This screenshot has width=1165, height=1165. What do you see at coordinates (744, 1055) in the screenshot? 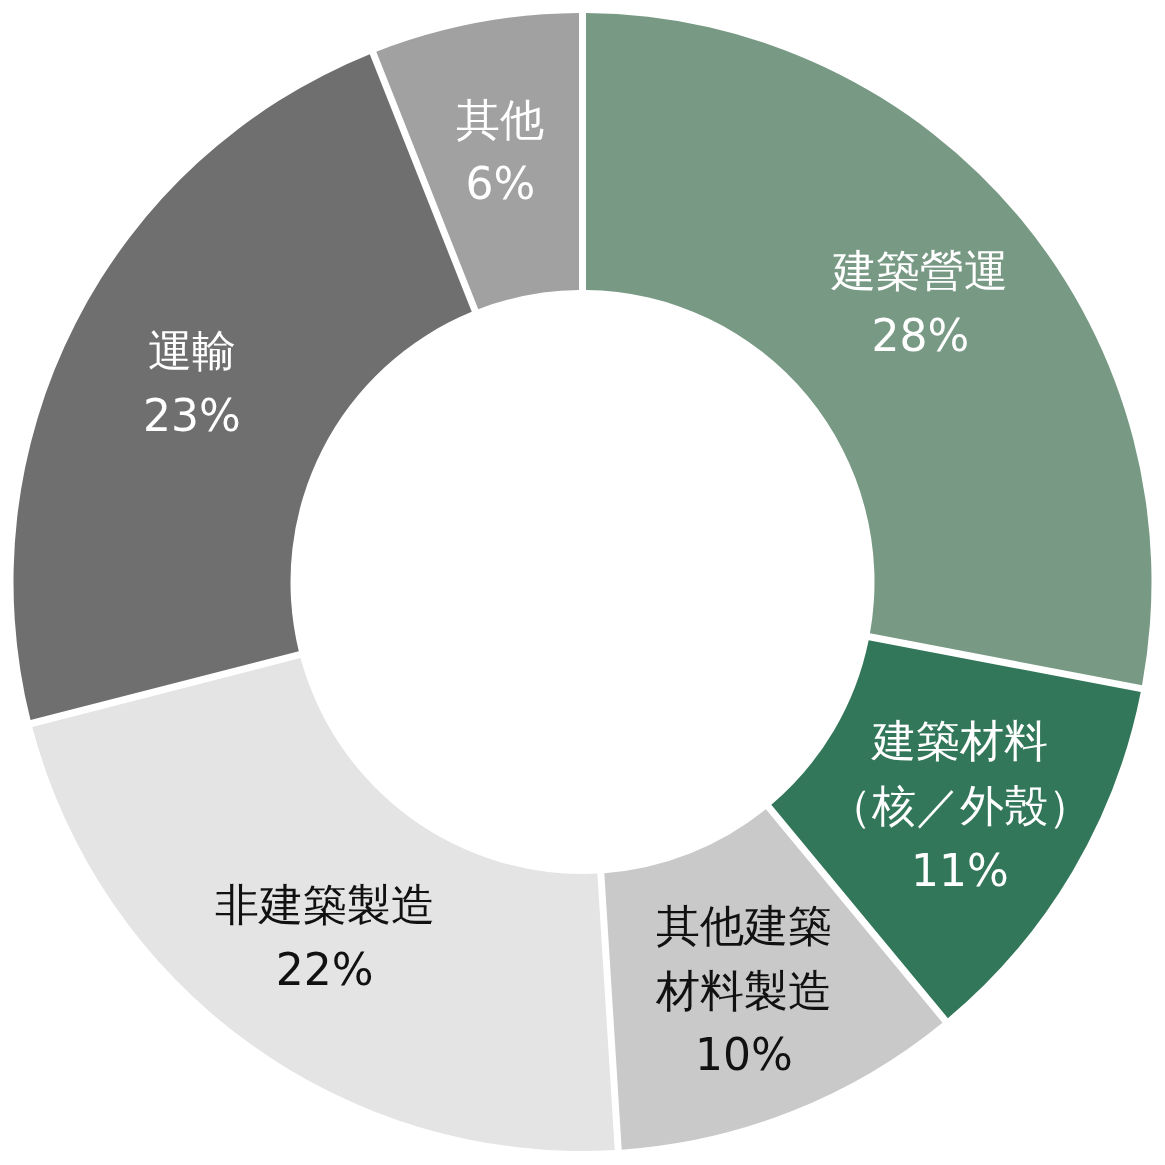
I see `data-label: 10%` at bounding box center [744, 1055].